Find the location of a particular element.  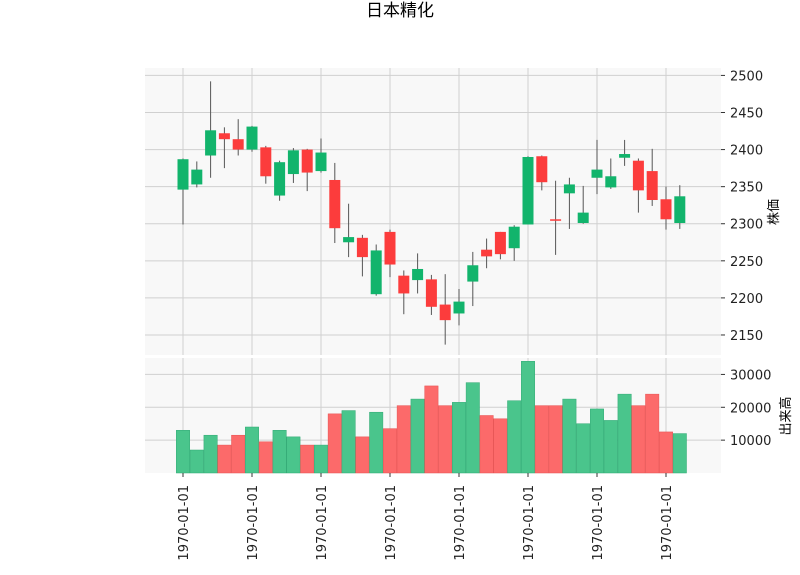

price-tick-label: 2400 is located at coordinates (746, 151).